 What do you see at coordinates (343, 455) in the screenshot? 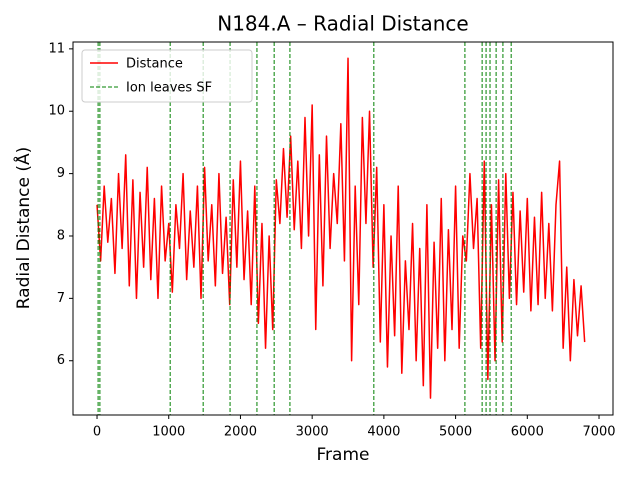
I see `x-axis-label: Frame` at bounding box center [343, 455].